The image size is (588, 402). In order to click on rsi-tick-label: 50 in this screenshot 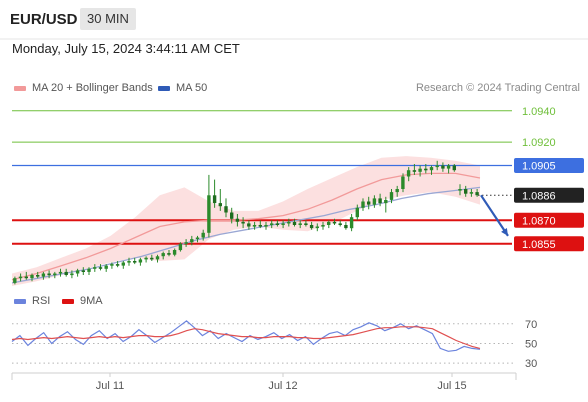, I will do `click(531, 345)`.